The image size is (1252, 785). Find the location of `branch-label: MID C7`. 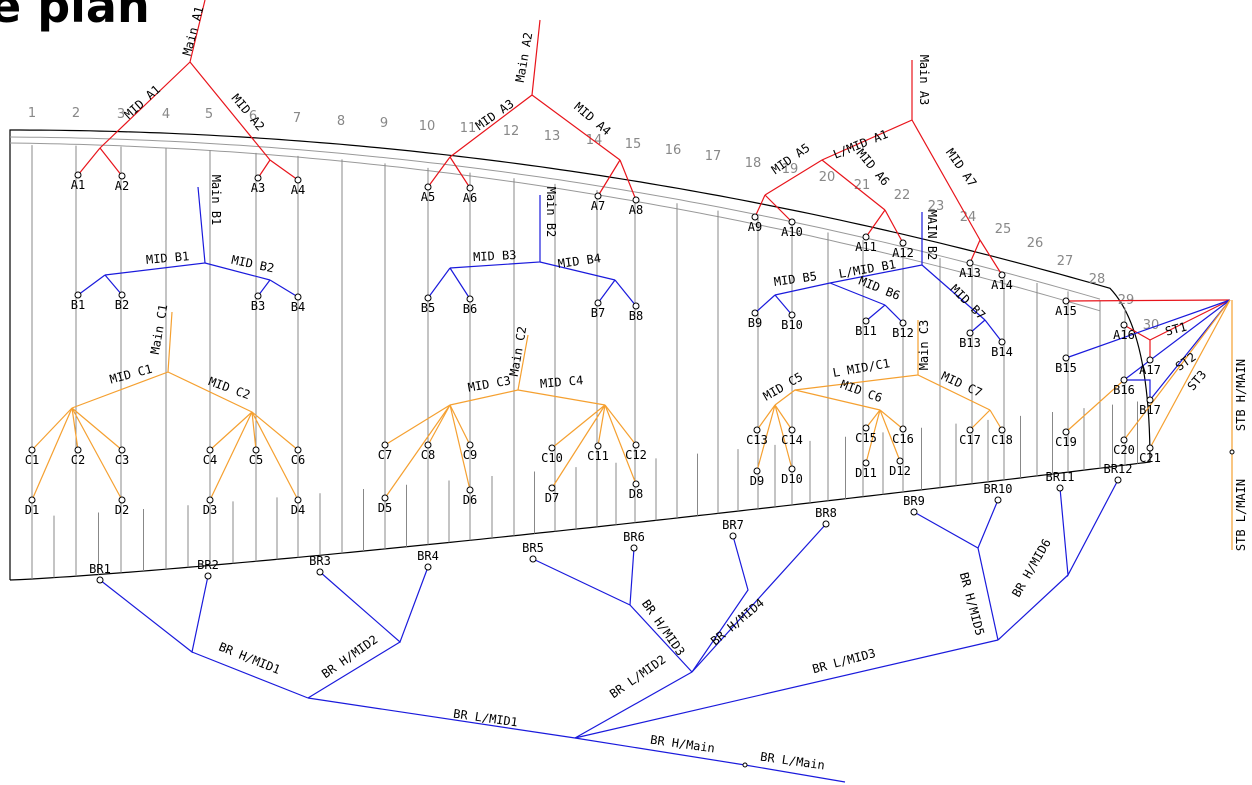

branch-label: MID C7 is located at coordinates (961, 384).